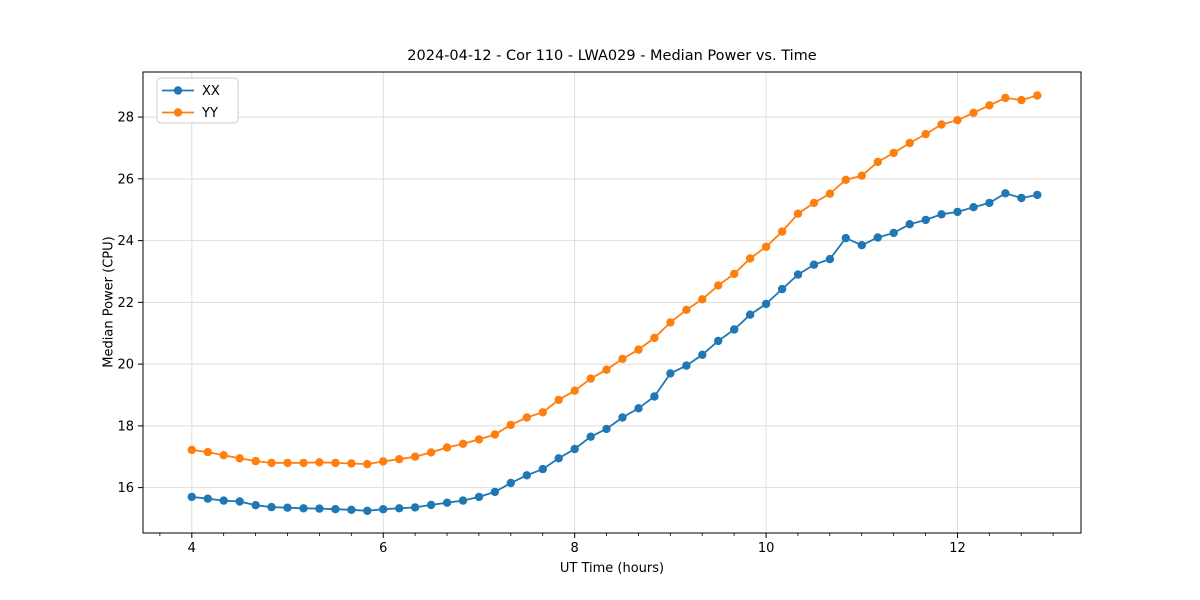  Describe the element at coordinates (575, 548) in the screenshot. I see `x-tick-label: 8` at that location.